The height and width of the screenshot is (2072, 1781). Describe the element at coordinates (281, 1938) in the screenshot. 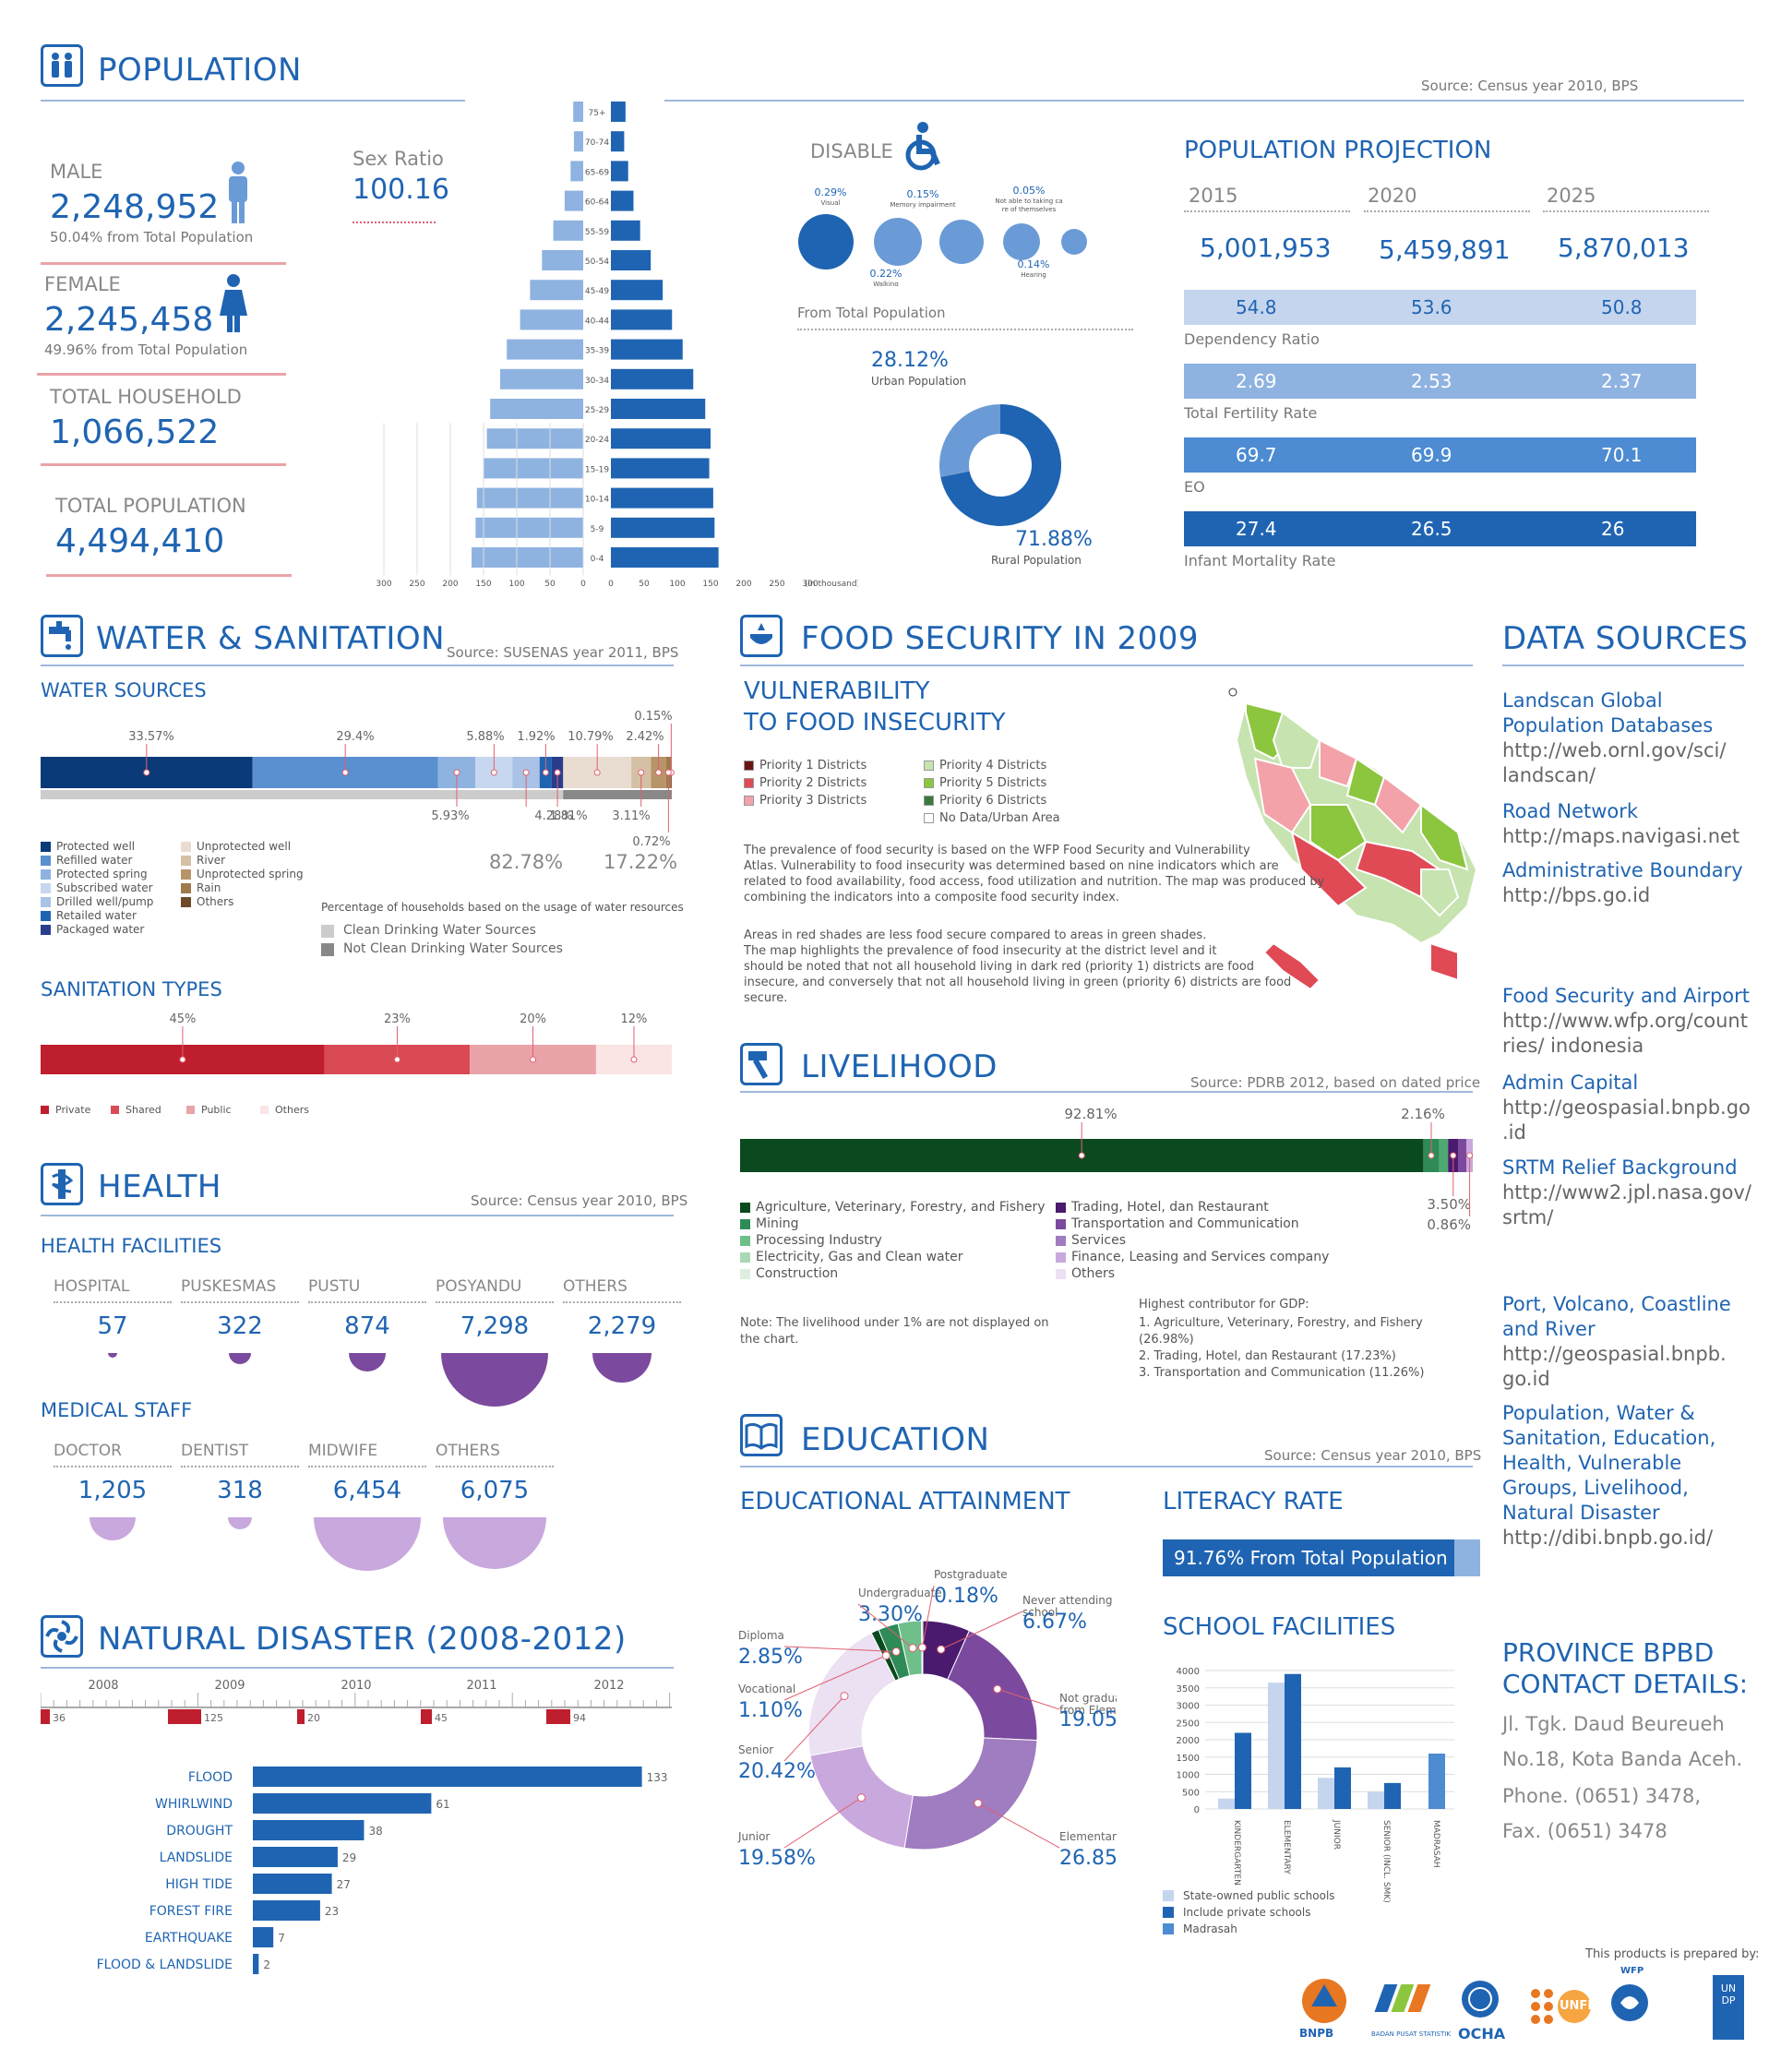

I see `disaster-value: 7` at that location.